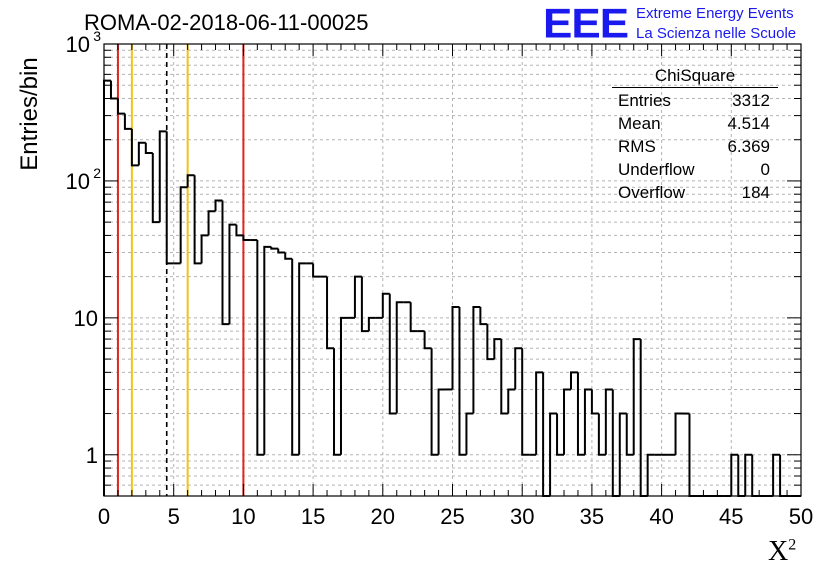  What do you see at coordinates (695, 146) in the screenshot?
I see `stats-row-rms: RMS 6.369` at bounding box center [695, 146].